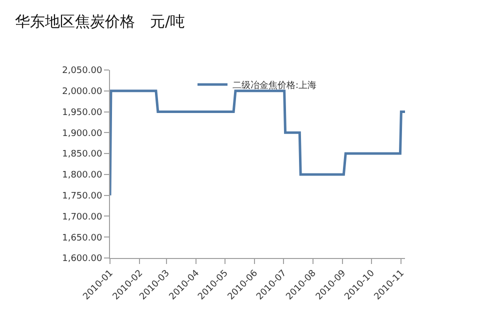 This screenshot has width=500, height=323. I want to click on legend-label: 二级冶金焦价格:上海, so click(274, 86).